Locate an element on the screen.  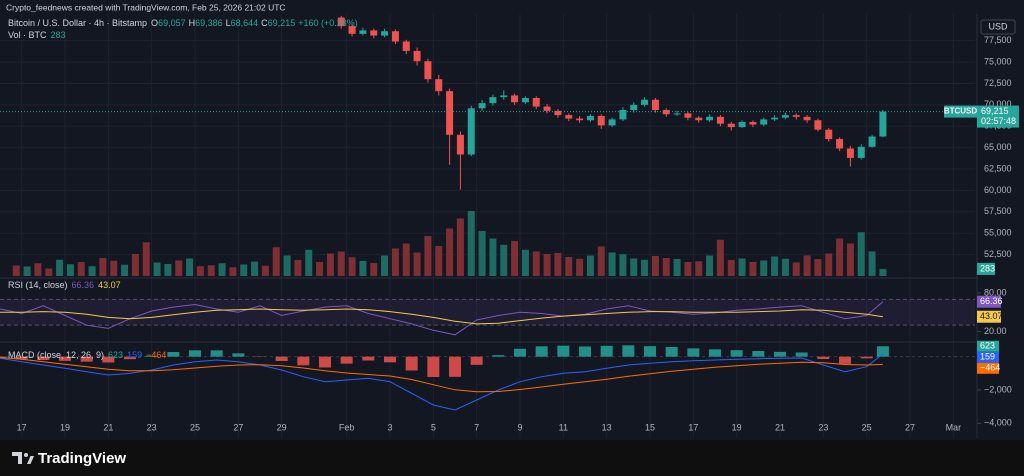
x-tick-label: 27 is located at coordinates (910, 427).